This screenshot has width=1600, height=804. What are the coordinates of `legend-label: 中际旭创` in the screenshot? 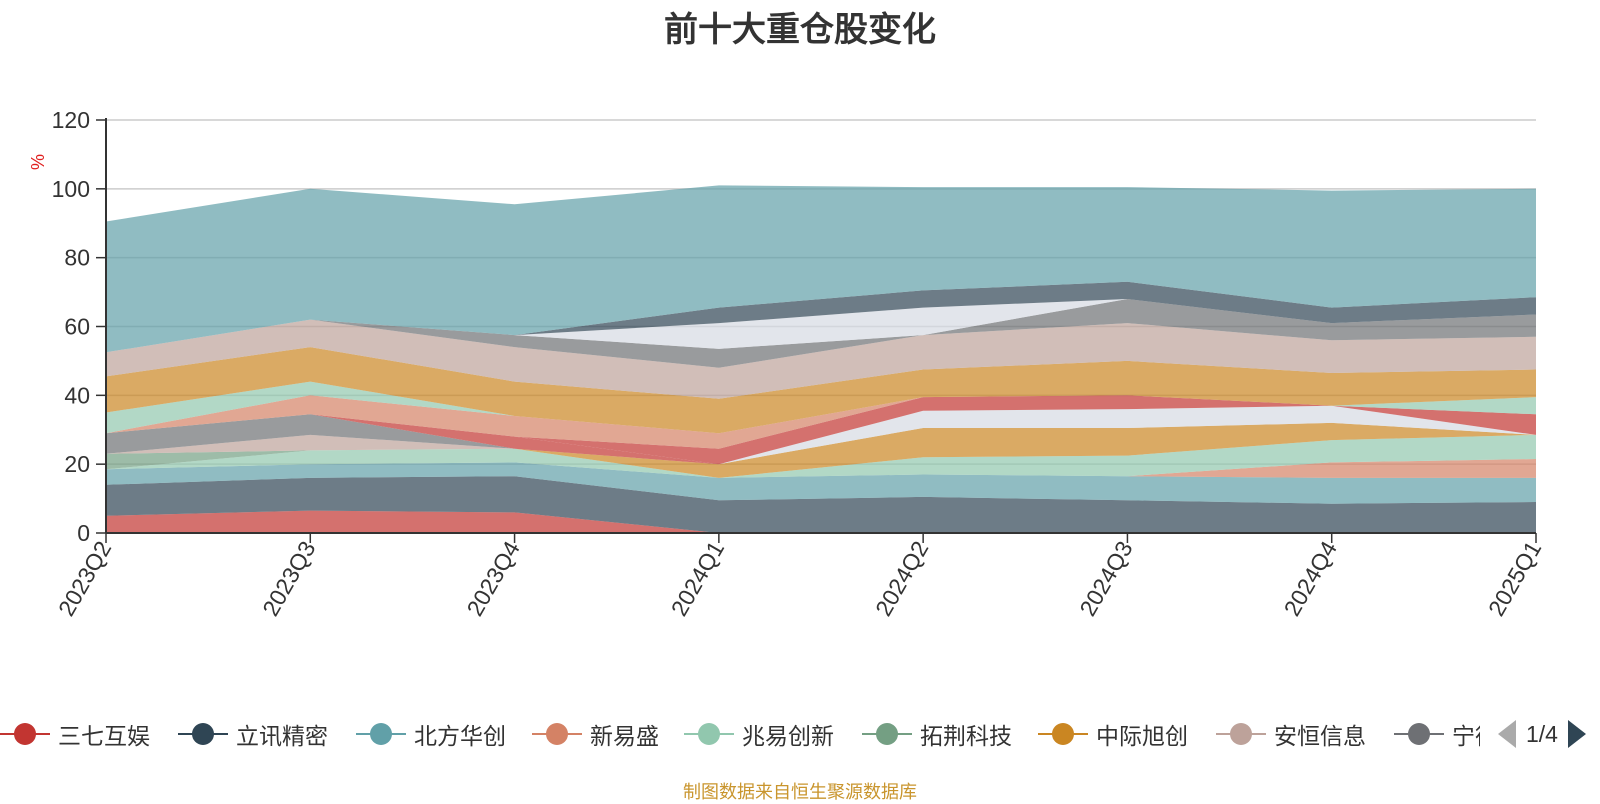 It's located at (1142, 736).